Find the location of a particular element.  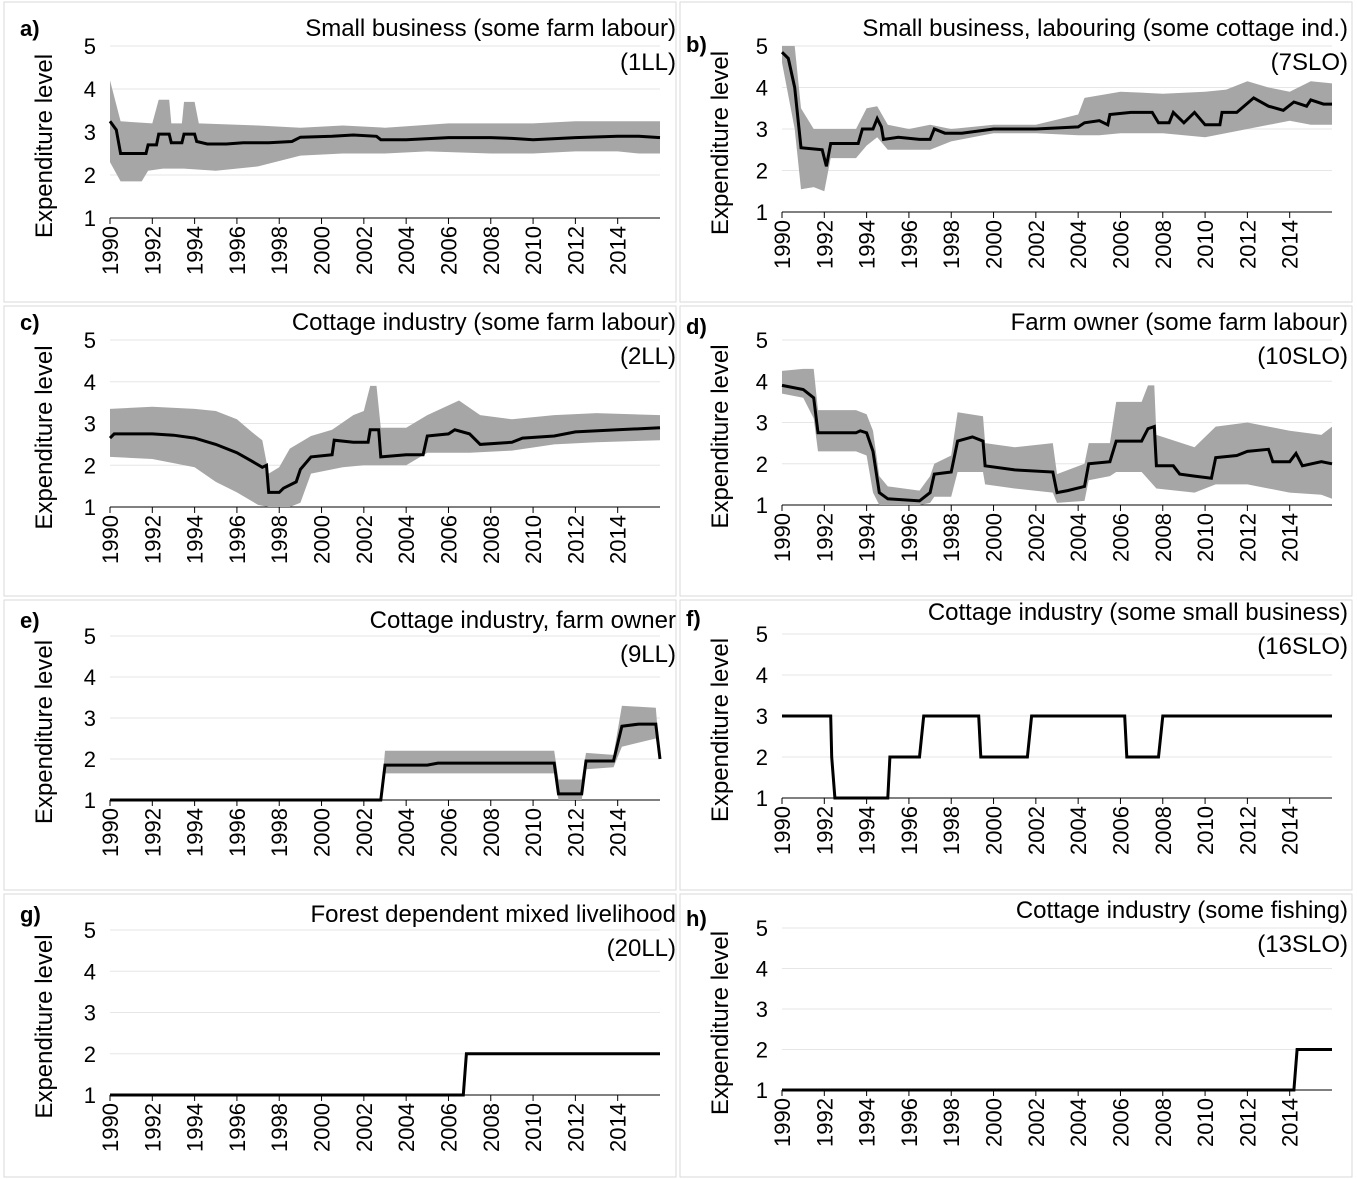

panel-title: Cottage industry, farm owner is located at coordinates (523, 620).